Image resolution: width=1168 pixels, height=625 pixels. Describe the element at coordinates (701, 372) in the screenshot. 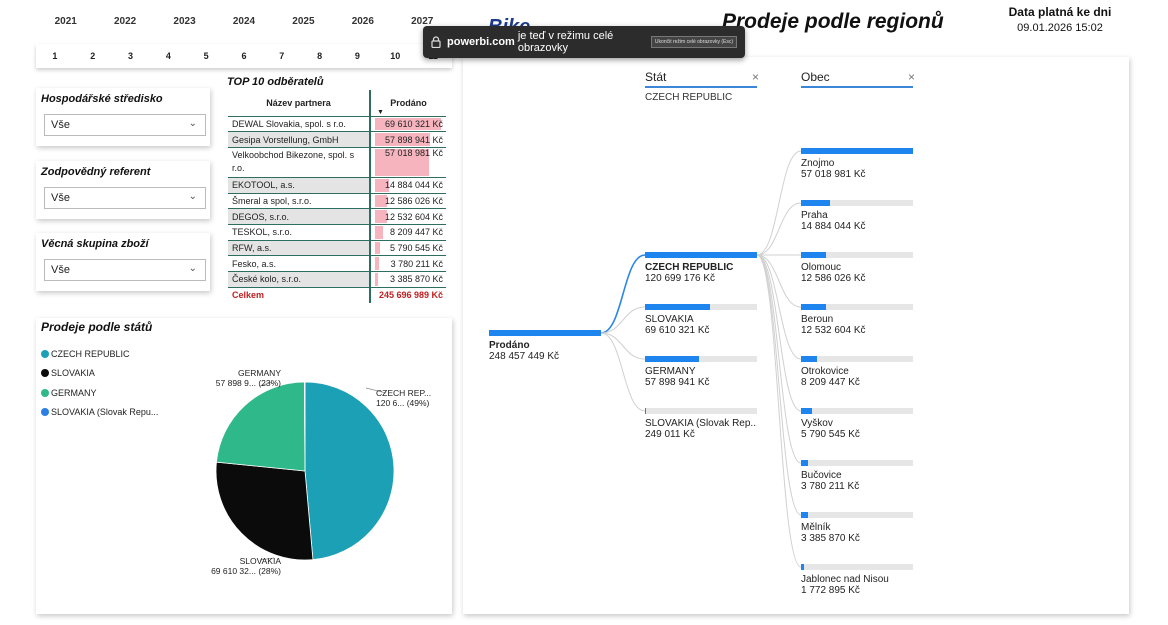

I see `tree-node: GERMANY 57 898 941 Kč` at that location.